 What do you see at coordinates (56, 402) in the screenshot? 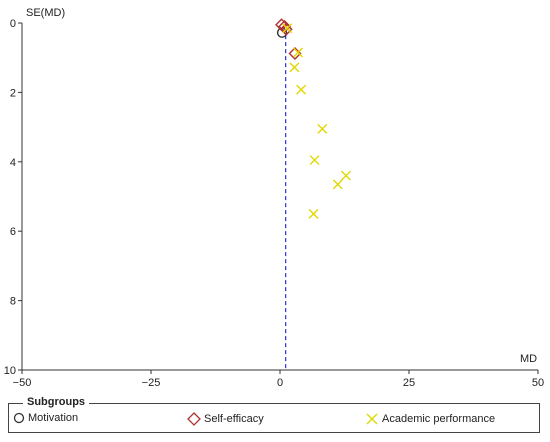
I see `legend-title: Subgroups` at bounding box center [56, 402].